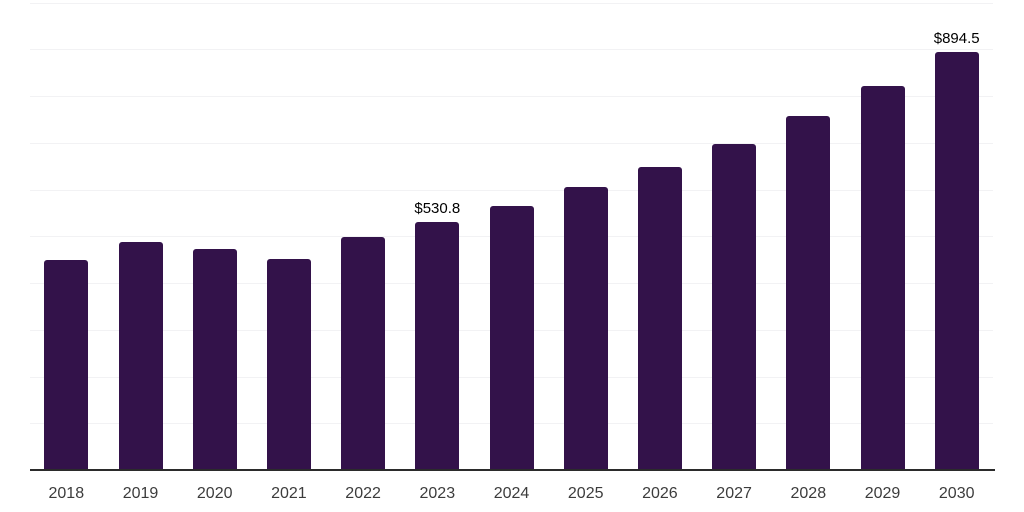 This screenshot has height=512, width=1024. I want to click on x-tick-2021: 2021, so click(289, 493).